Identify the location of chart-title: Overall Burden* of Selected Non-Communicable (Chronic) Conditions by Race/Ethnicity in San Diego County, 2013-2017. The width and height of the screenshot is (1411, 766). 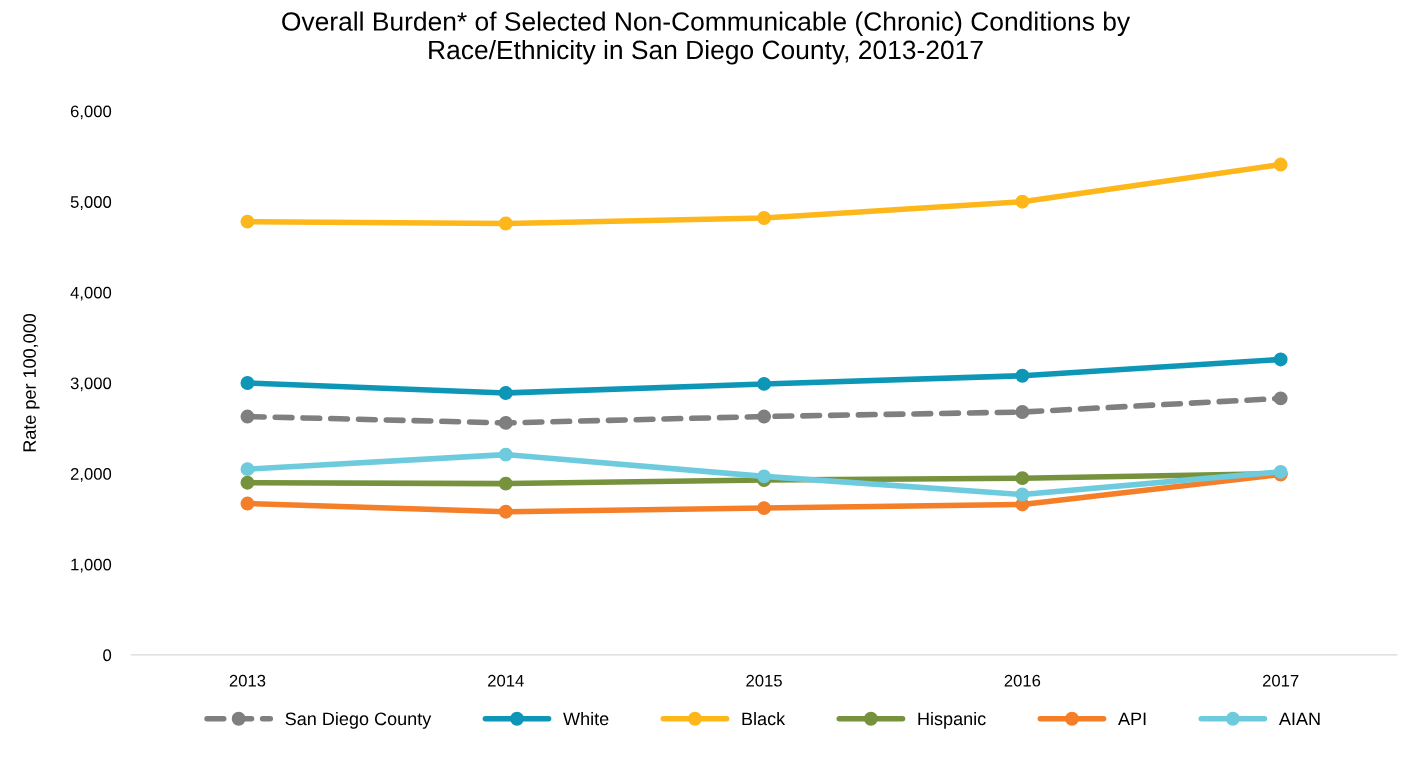
(706, 38).